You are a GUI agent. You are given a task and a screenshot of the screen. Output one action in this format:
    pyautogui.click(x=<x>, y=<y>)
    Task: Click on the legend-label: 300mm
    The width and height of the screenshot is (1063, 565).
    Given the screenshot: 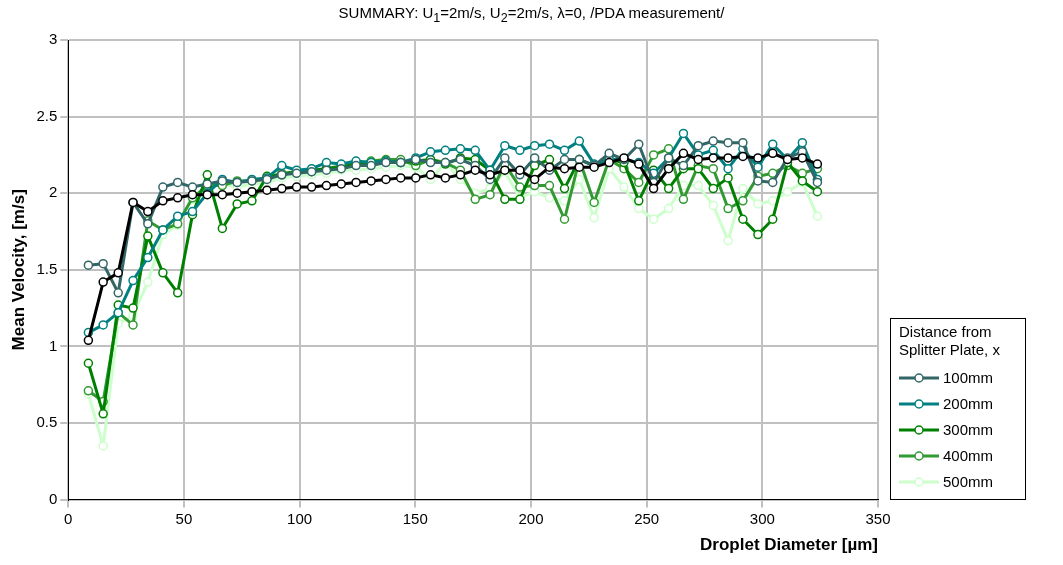 What is the action you would take?
    pyautogui.click(x=968, y=430)
    